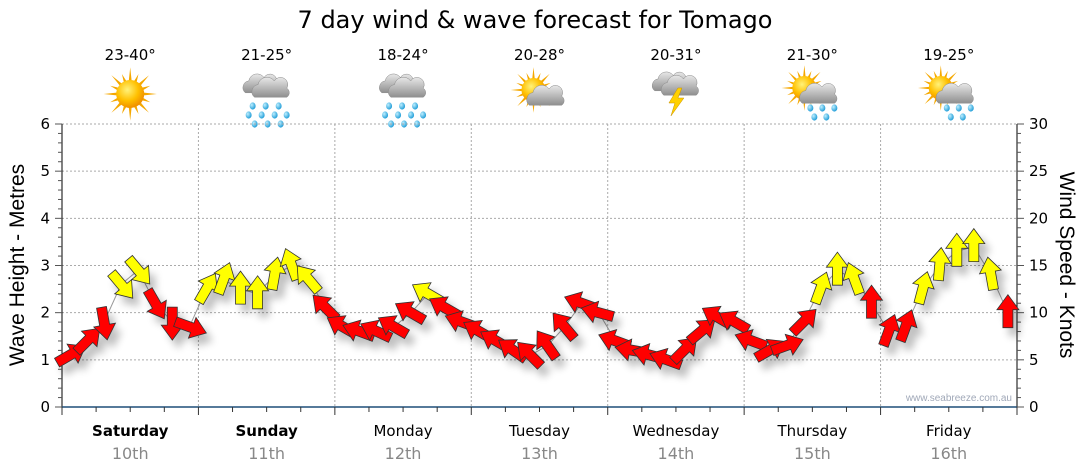 This screenshot has width=1080, height=475. What do you see at coordinates (17, 265) in the screenshot?
I see `left-axis-title: Wave Height - Metres` at bounding box center [17, 265].